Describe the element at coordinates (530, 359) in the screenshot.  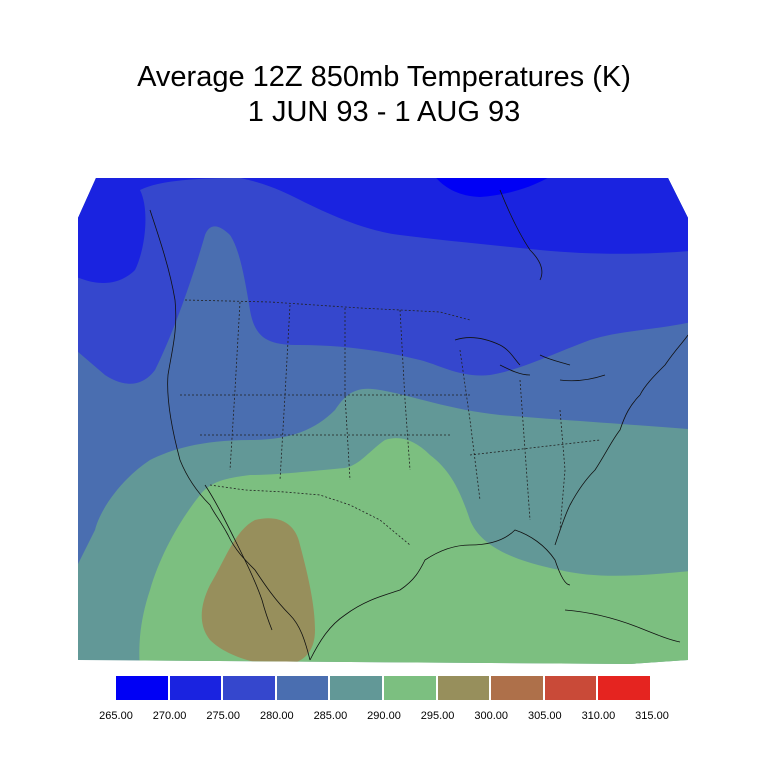
I see `great-lakes` at that location.